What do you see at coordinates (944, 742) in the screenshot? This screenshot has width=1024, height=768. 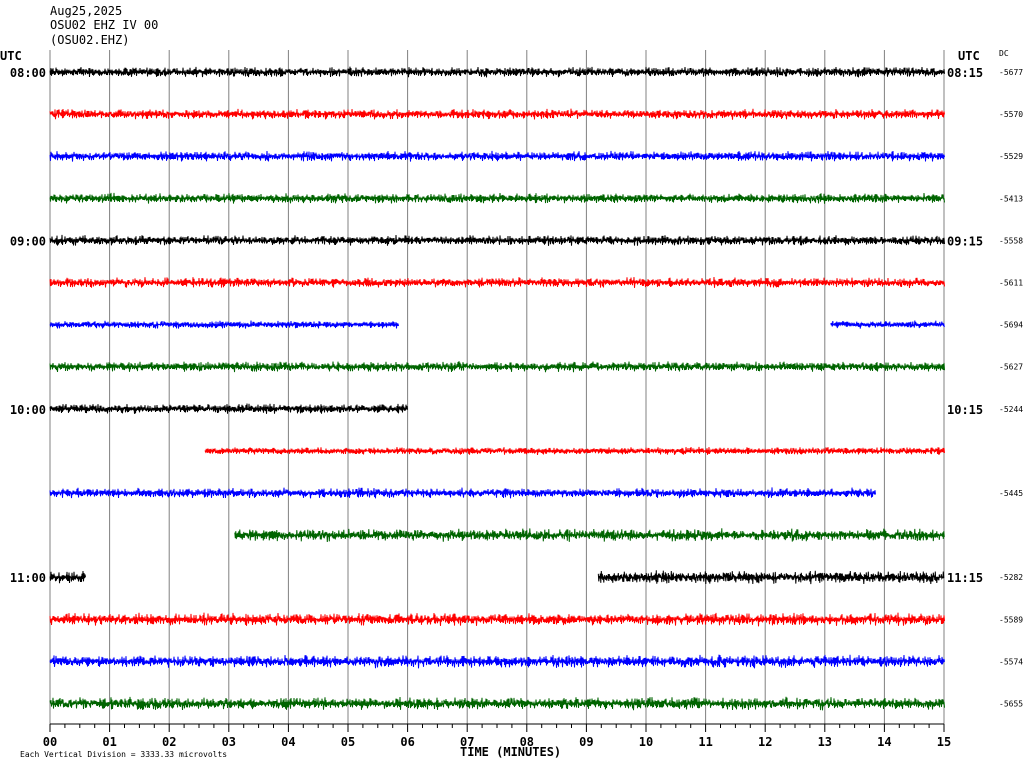 I see `x-tick-label: 15` at bounding box center [944, 742].